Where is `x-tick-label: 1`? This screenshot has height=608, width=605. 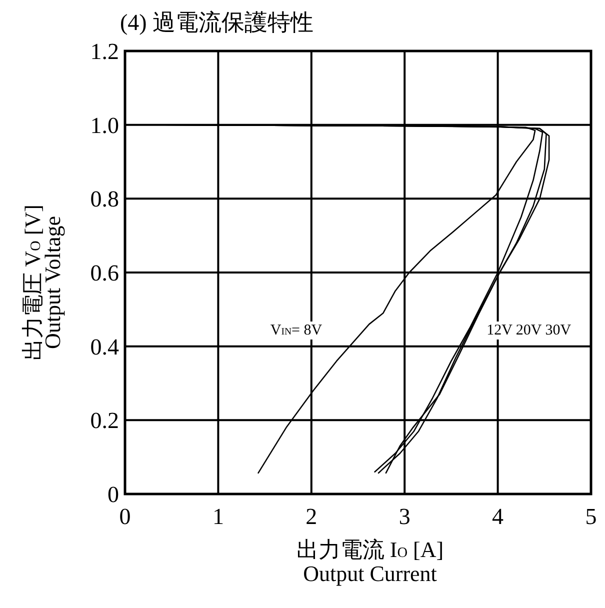
x-tick-label: 1 is located at coordinates (218, 516).